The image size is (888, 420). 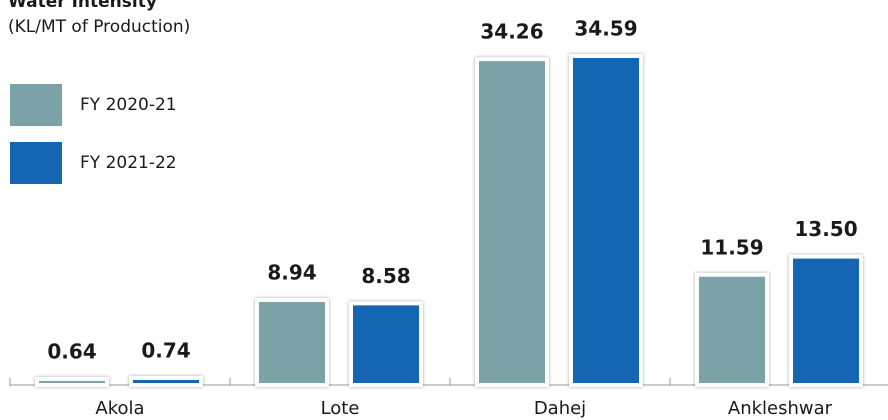 I want to click on legend-label: FY 2020-21, so click(x=128, y=105).